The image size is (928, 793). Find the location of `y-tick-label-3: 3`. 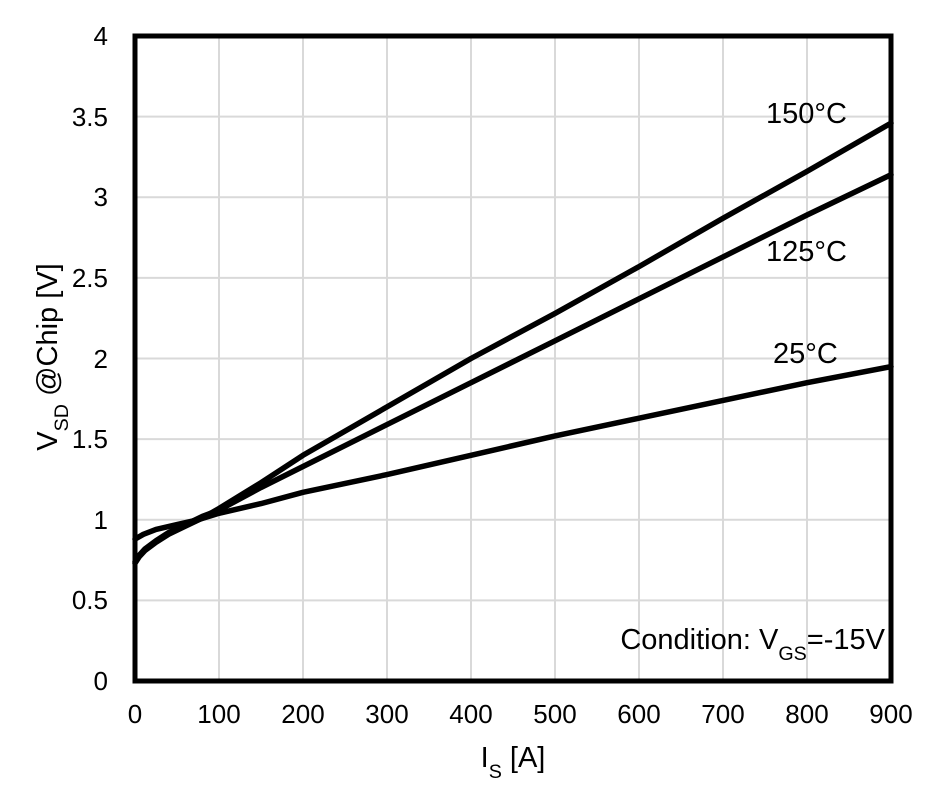

y-tick-label-3: 3 is located at coordinates (100, 197).